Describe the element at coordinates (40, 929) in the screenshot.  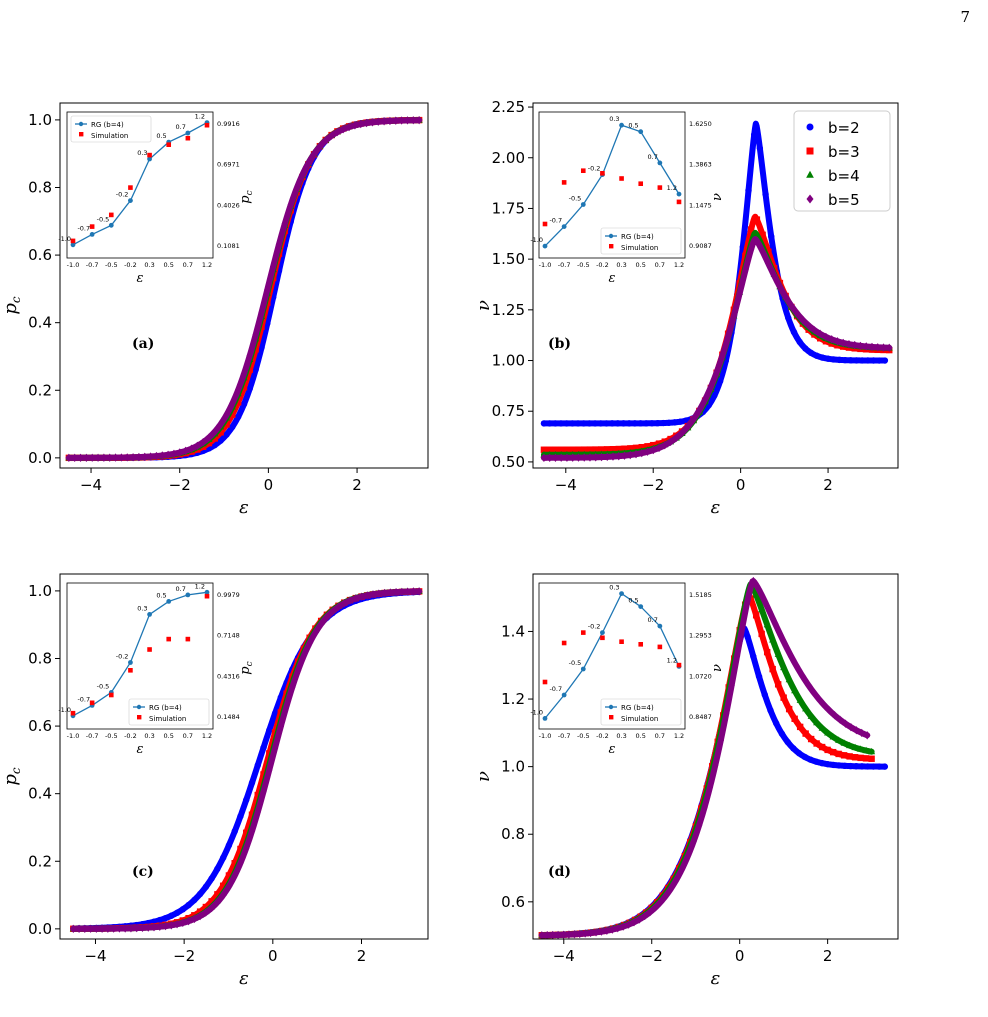
I see `y-tick-label: 0.0` at that location.